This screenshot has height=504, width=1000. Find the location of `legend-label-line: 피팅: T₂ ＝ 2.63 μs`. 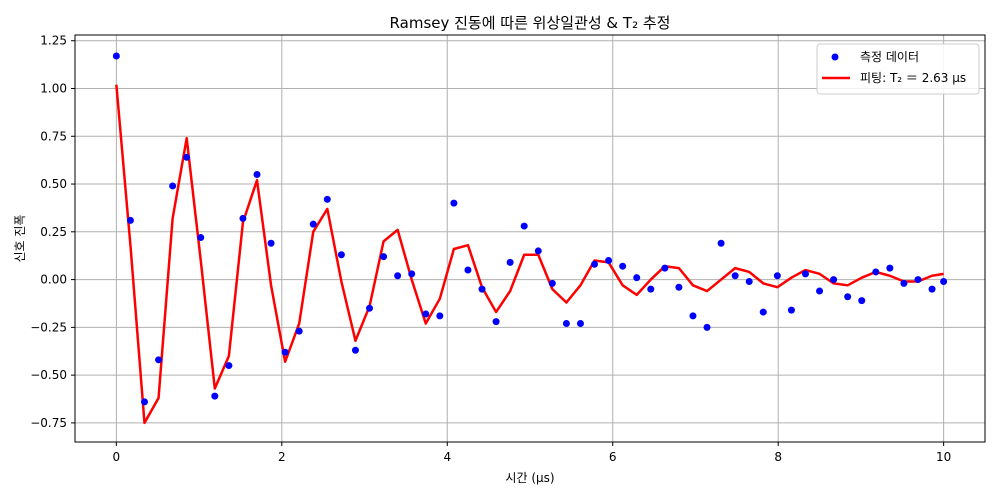

legend-label-line: 피팅: T₂ ＝ 2.63 μs is located at coordinates (913, 78).